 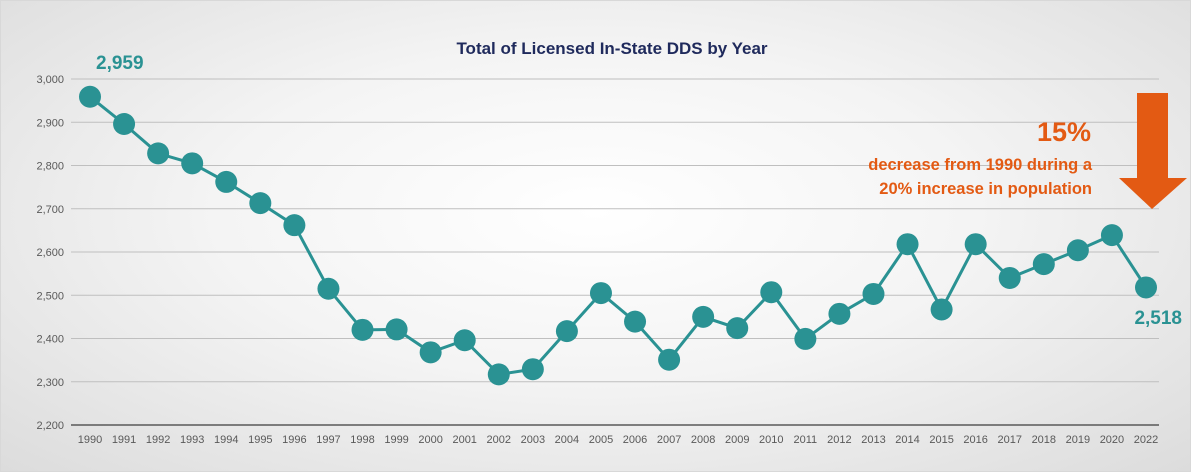 I want to click on x-tick-label: 2008, so click(x=703, y=440).